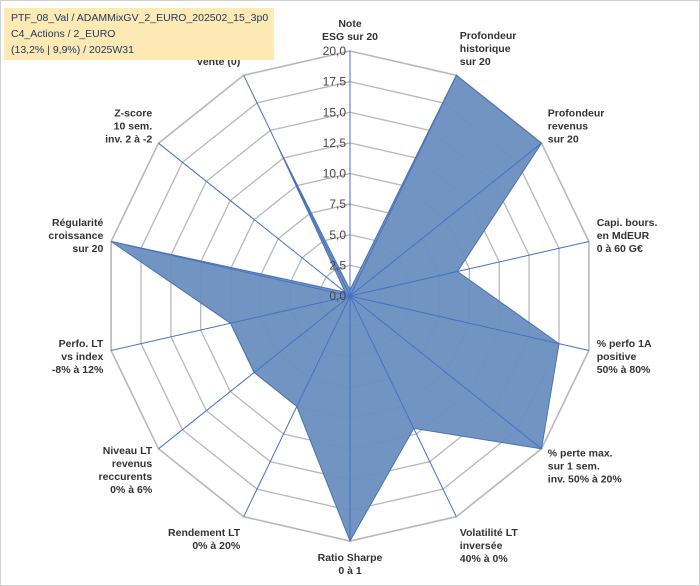 The height and width of the screenshot is (586, 700). What do you see at coordinates (63, 34) in the screenshot?
I see `portfolio-category: C4_Actions / 2_EURO` at bounding box center [63, 34].